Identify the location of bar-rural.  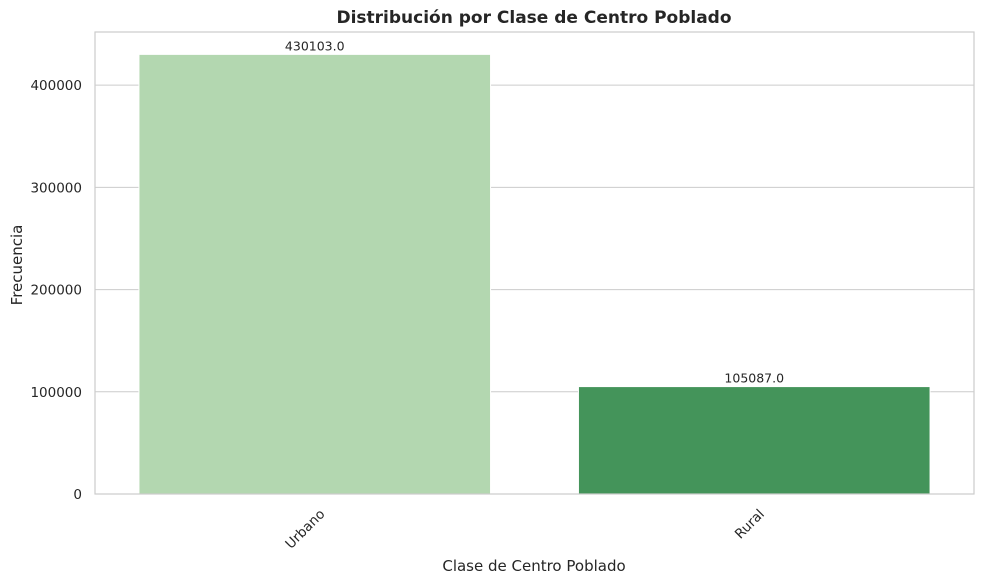
(754, 440).